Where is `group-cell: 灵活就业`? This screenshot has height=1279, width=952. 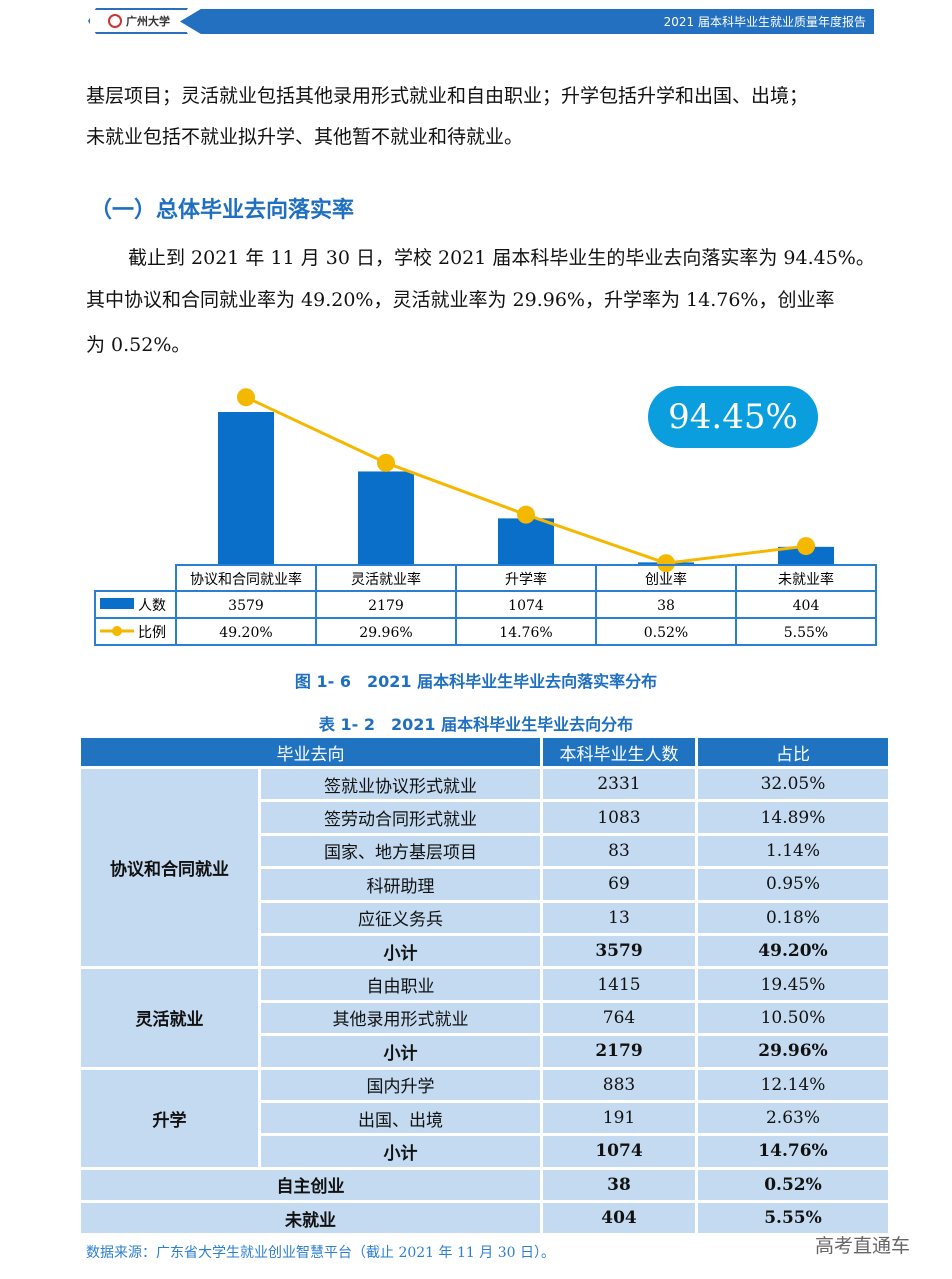
group-cell: 灵活就业 is located at coordinates (169, 1018).